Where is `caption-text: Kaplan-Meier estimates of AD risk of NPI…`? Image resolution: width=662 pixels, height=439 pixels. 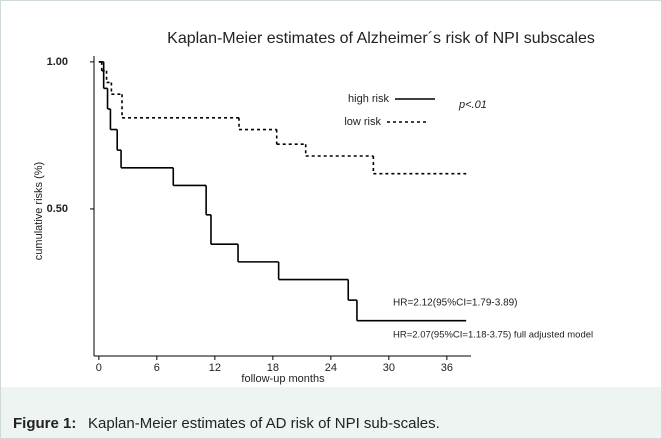
caption-text: Kaplan-Meier estimates of AD risk of NPI… is located at coordinates (264, 423).